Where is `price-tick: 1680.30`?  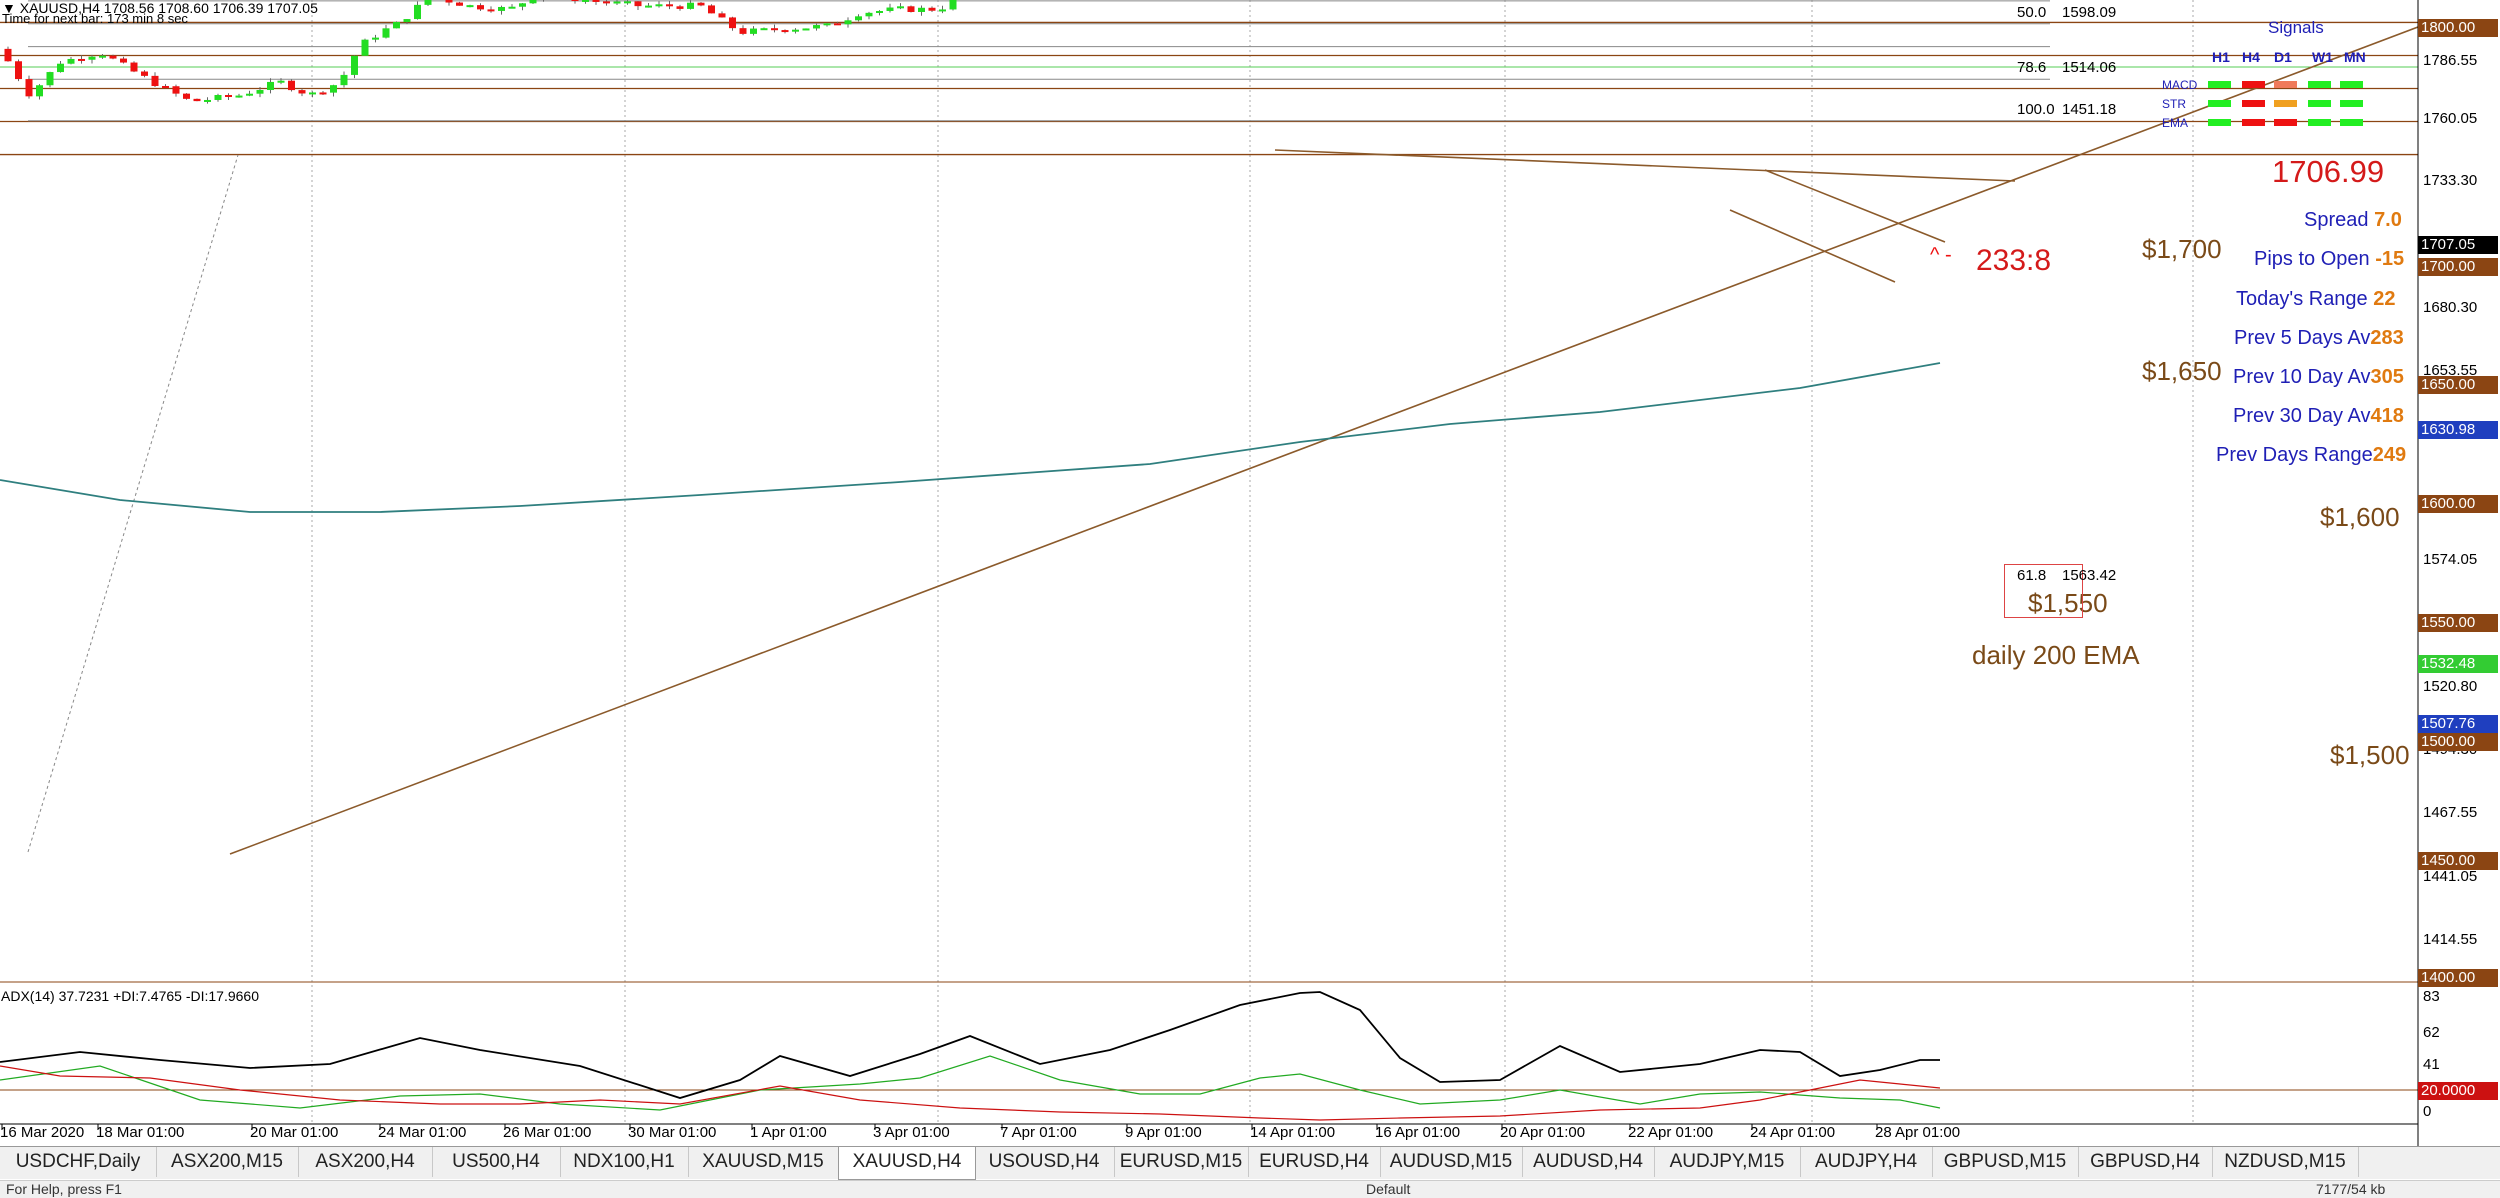
price-tick: 1680.30 is located at coordinates (2450, 307).